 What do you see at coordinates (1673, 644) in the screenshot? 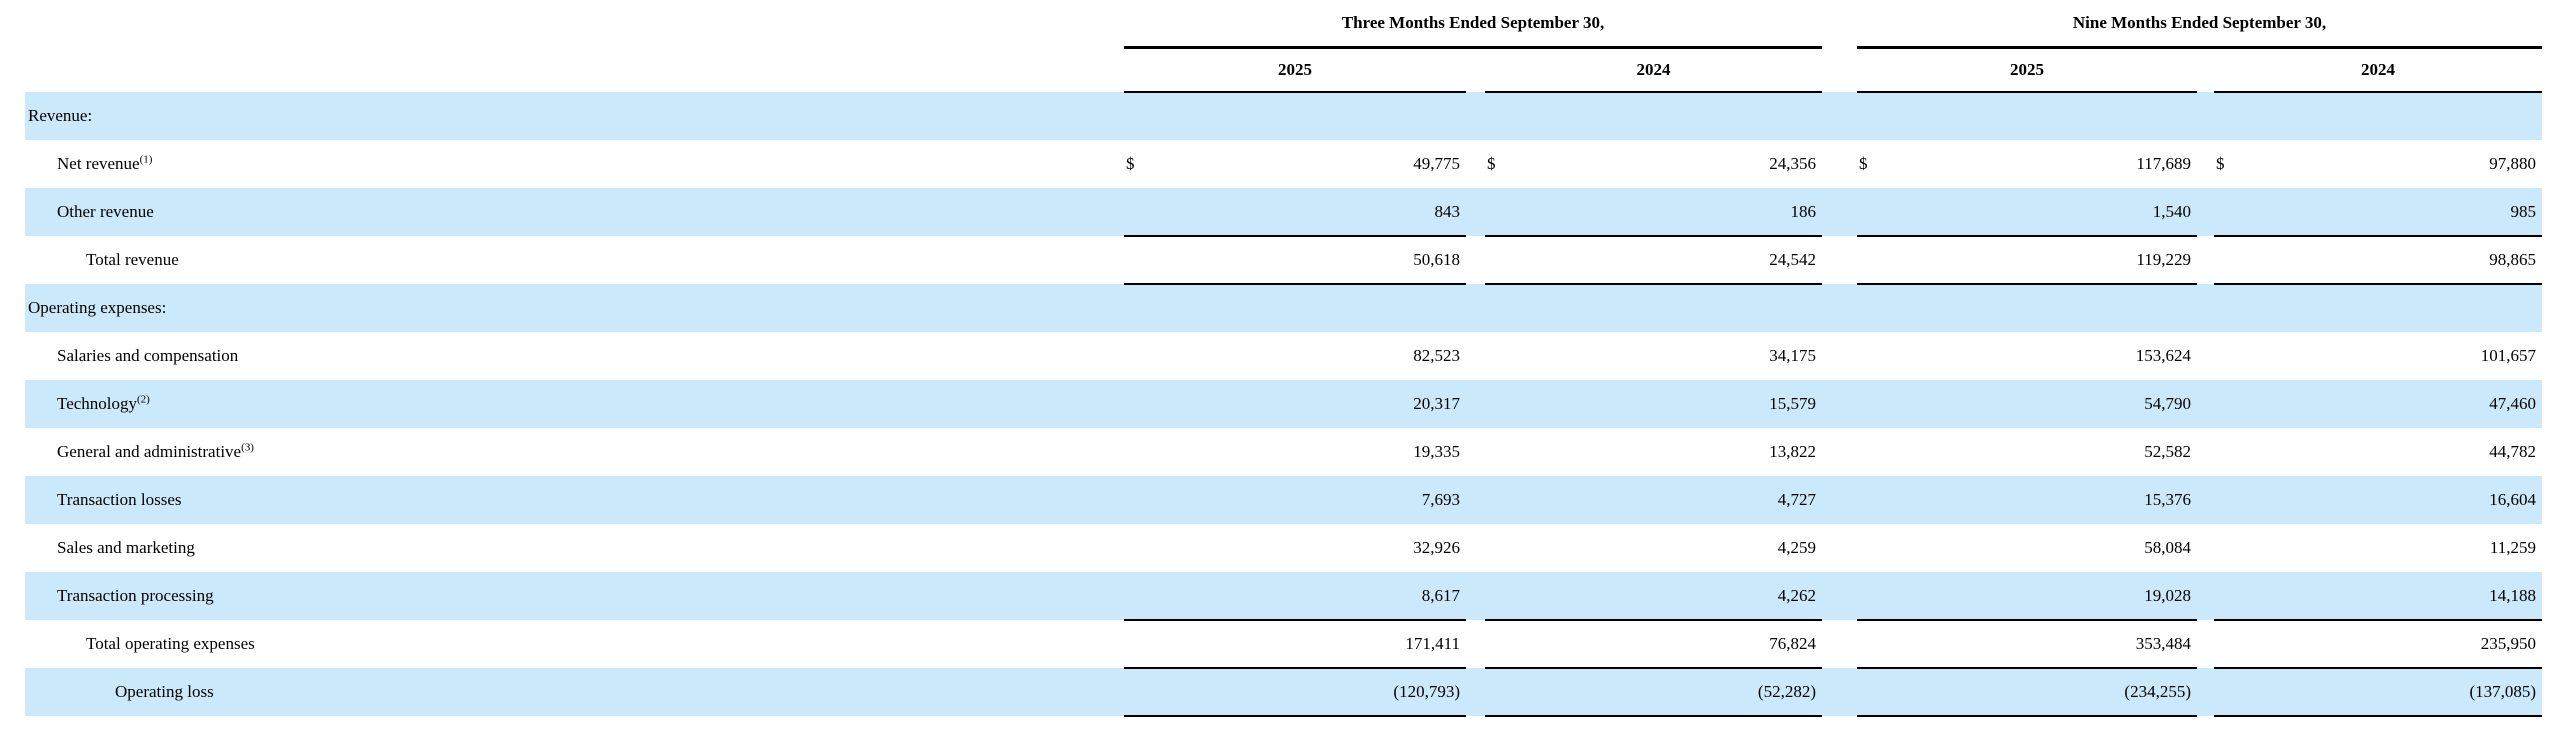
I see `value-cell: 76,824` at bounding box center [1673, 644].